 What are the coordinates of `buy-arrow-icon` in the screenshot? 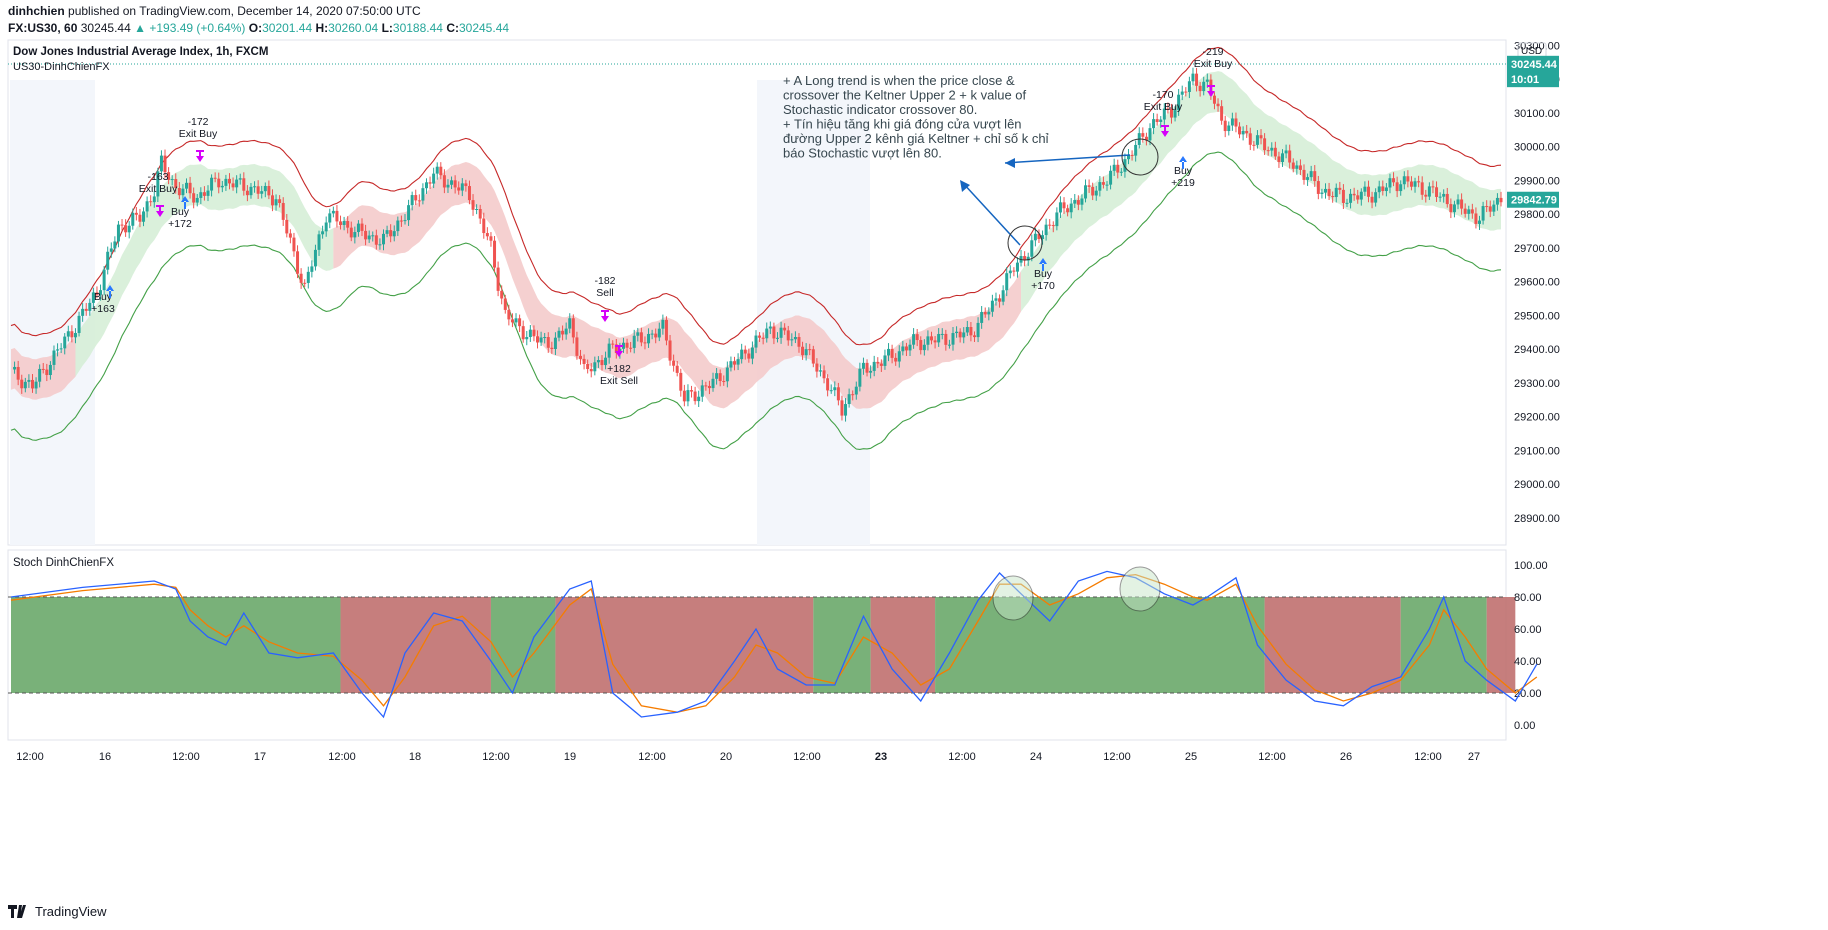 It's located at (1043, 264).